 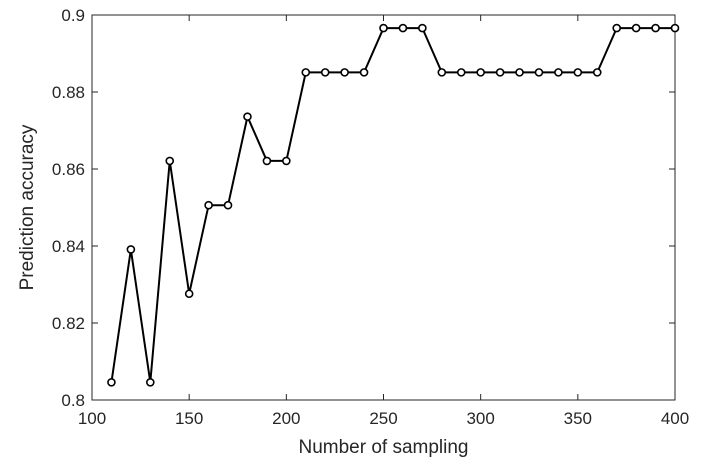 I want to click on x-tick-label: 300, so click(x=480, y=418).